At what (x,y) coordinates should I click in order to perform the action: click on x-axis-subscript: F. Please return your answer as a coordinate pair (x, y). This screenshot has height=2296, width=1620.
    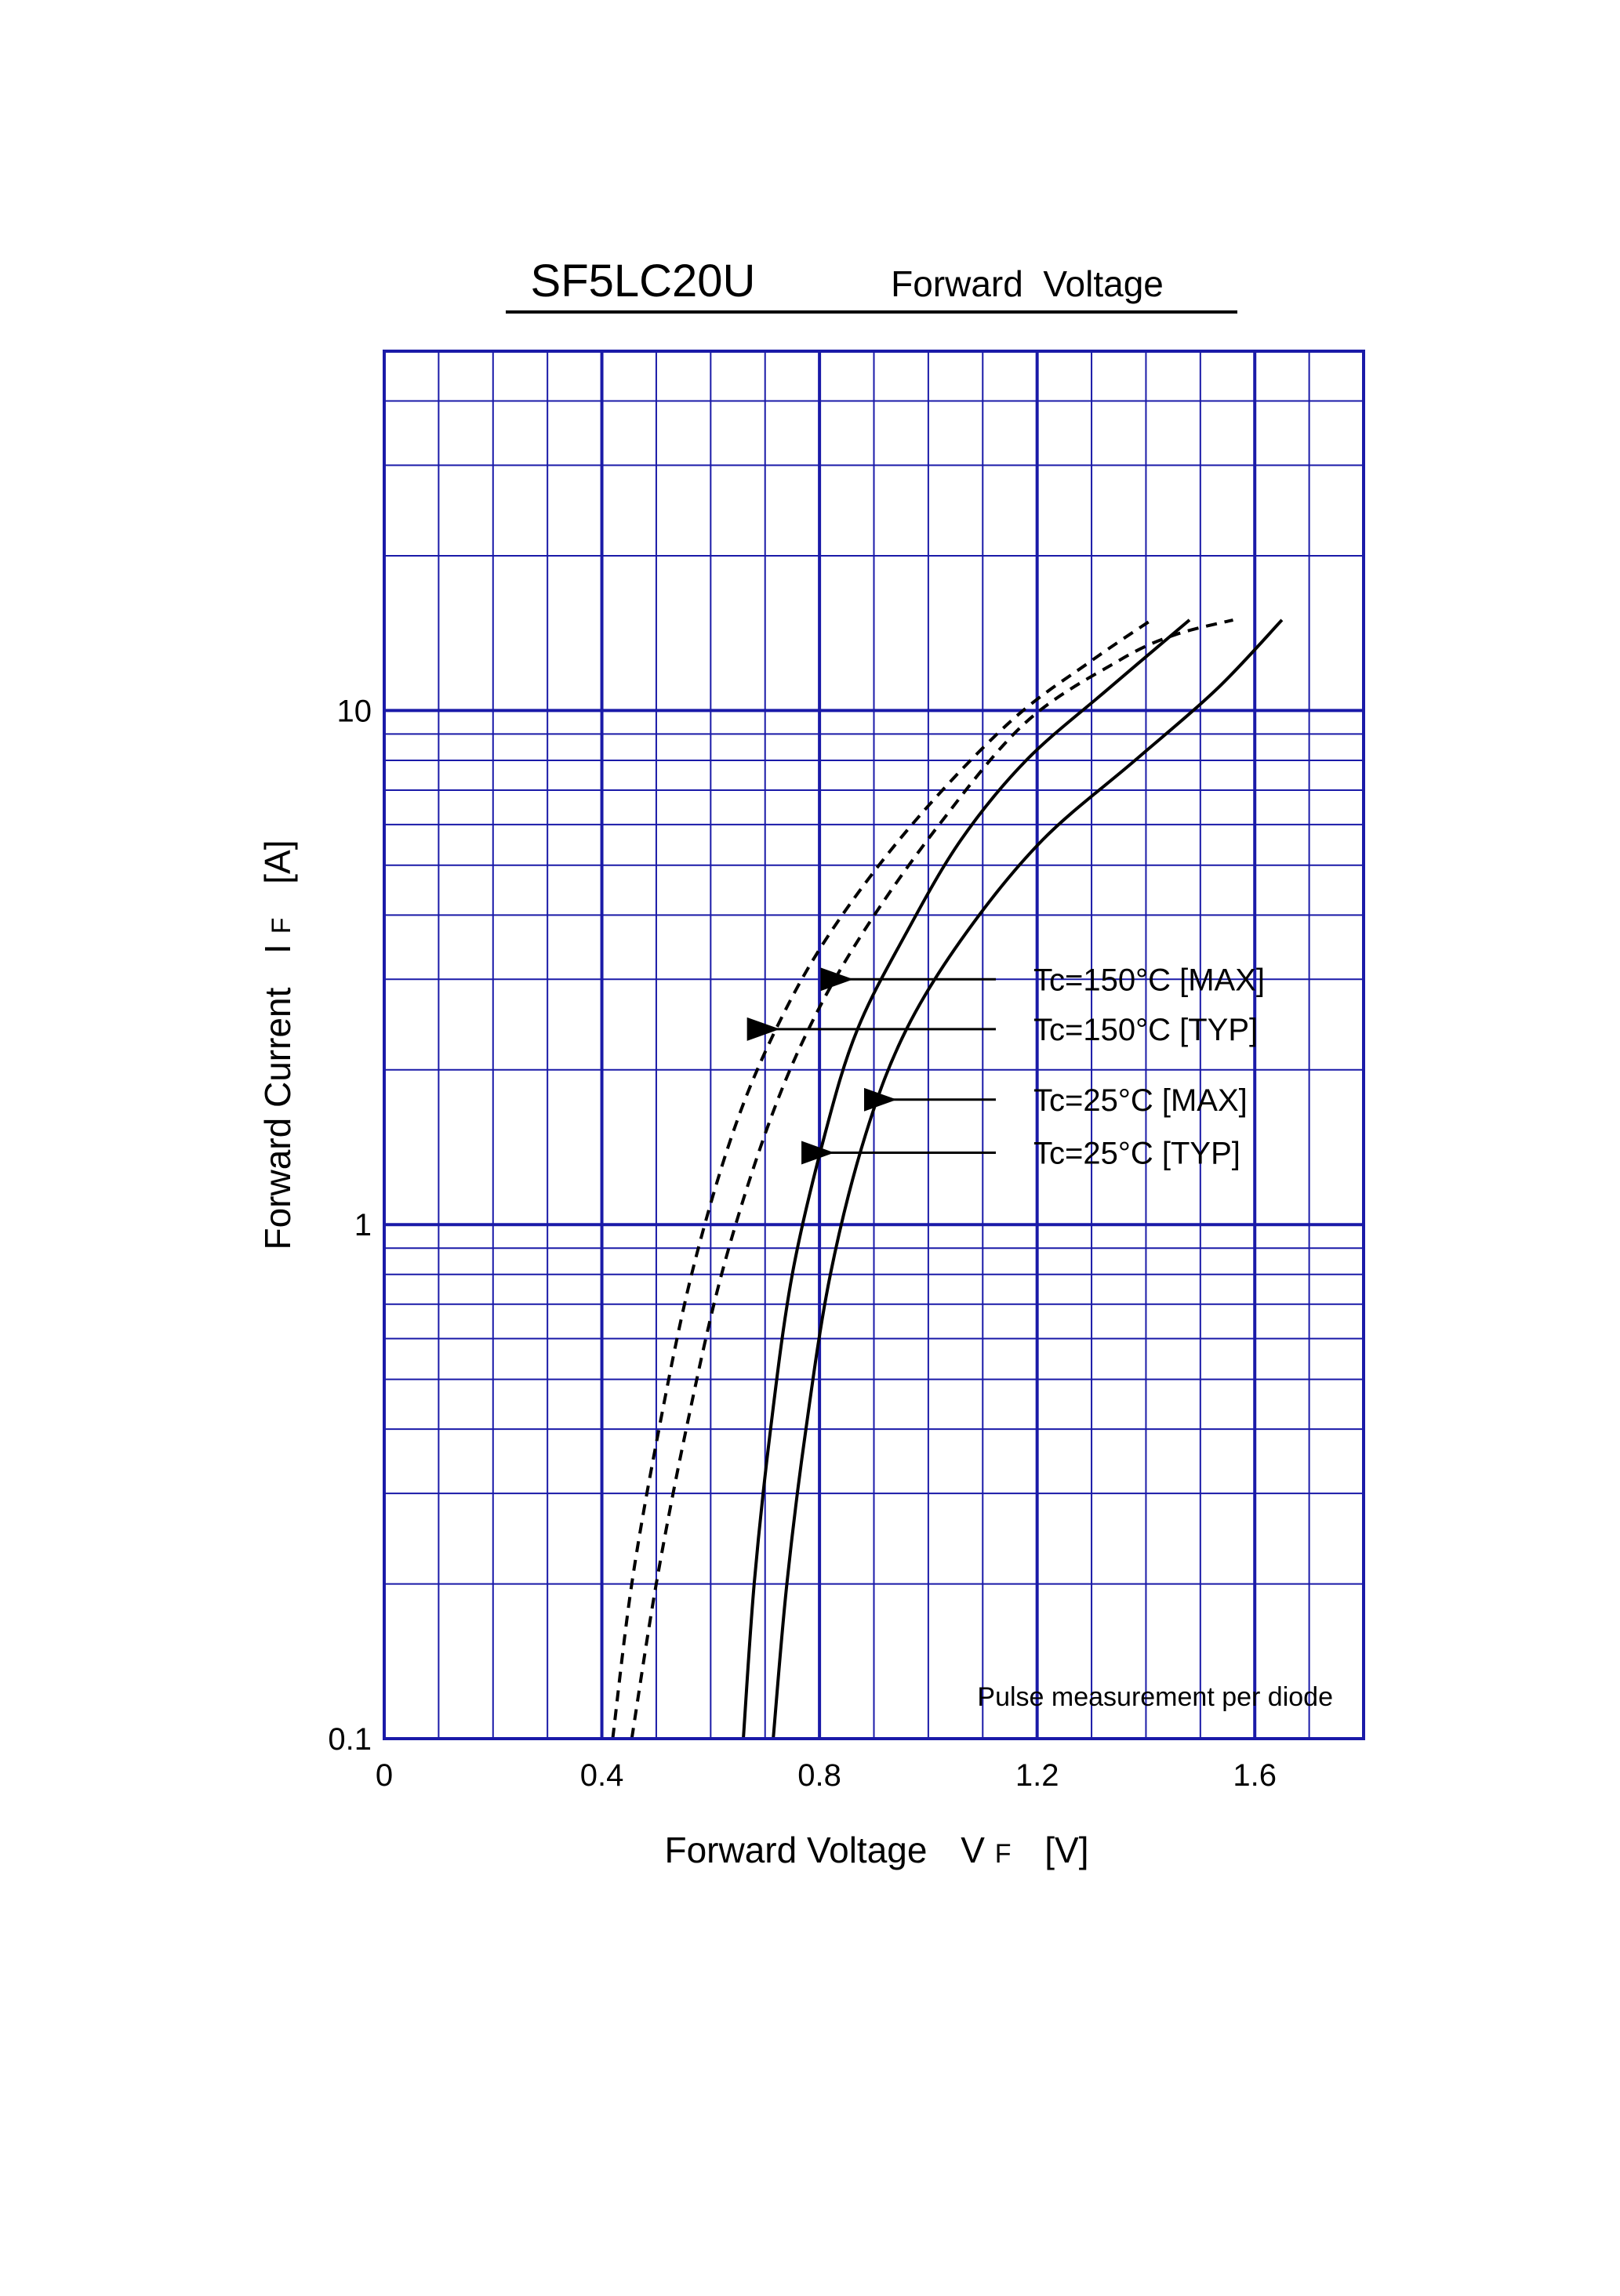
    Looking at the image, I should click on (1003, 1854).